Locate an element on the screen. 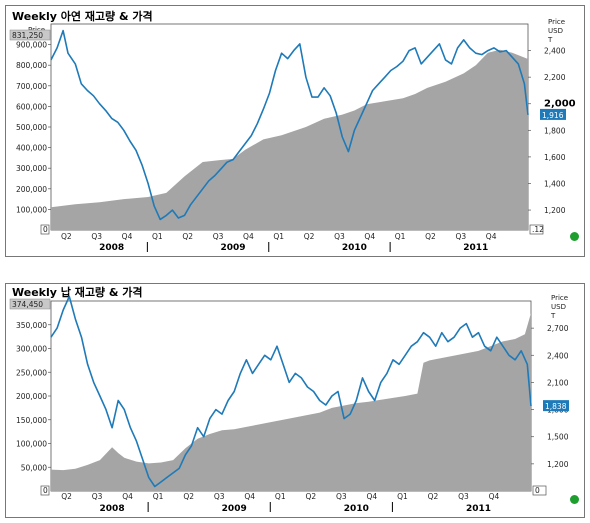 This screenshot has height=523, width=590. left-tick-label: 350,000 is located at coordinates (31, 325).